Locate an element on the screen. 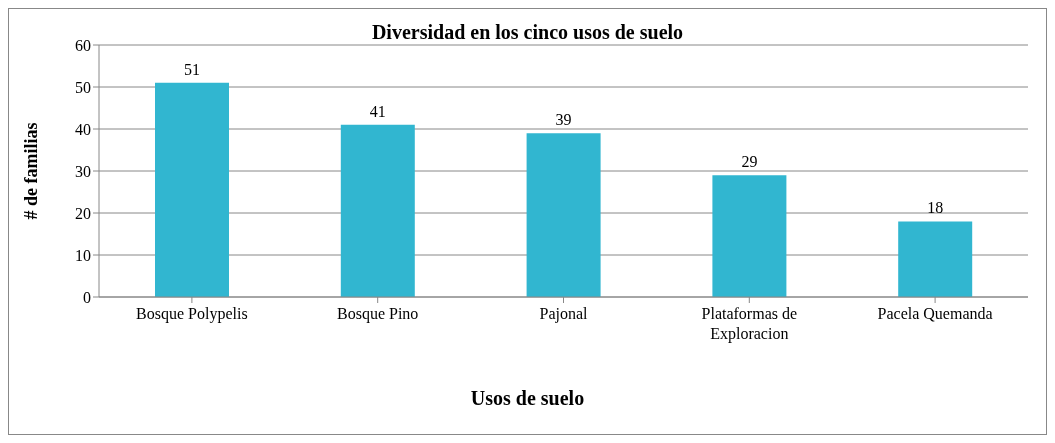  x-tick-label: Bosque Polypelis is located at coordinates (192, 314).